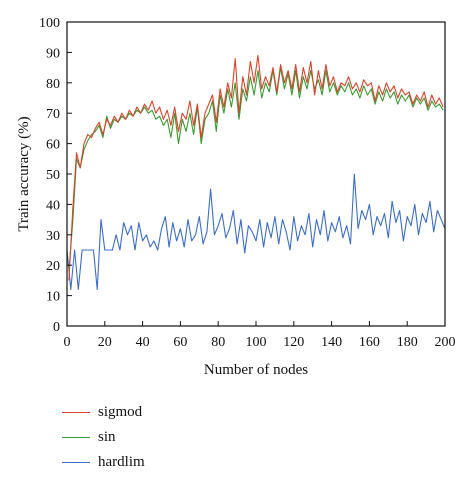 This screenshot has height=480, width=474. Describe the element at coordinates (445, 342) in the screenshot. I see `x-tick-label: 200` at that location.